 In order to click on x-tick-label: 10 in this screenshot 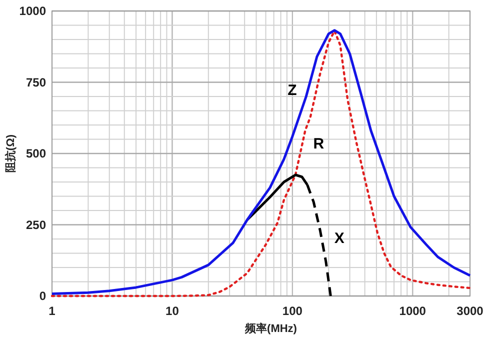, I will do `click(173, 311)`.